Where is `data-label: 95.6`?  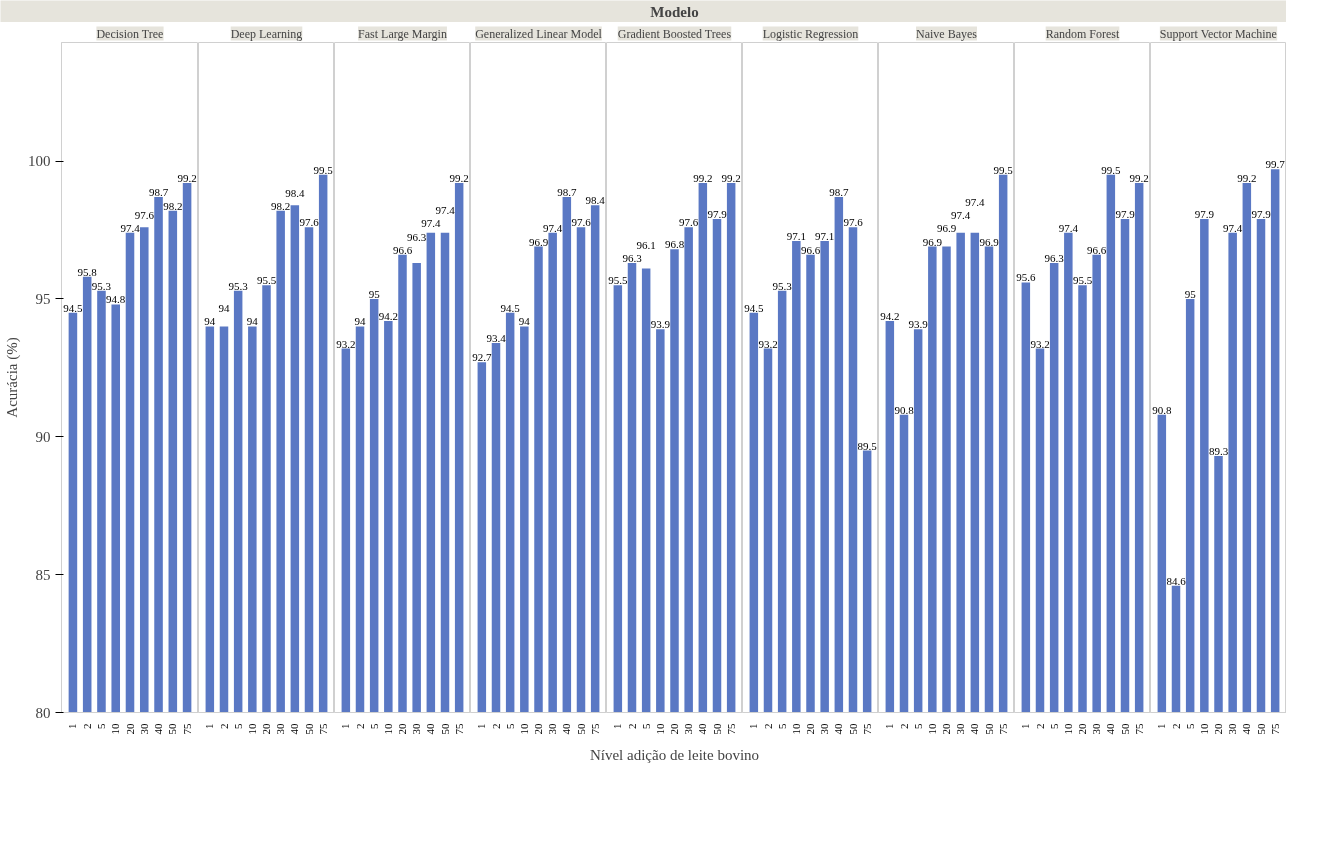
data-label: 95.6 is located at coordinates (1026, 277).